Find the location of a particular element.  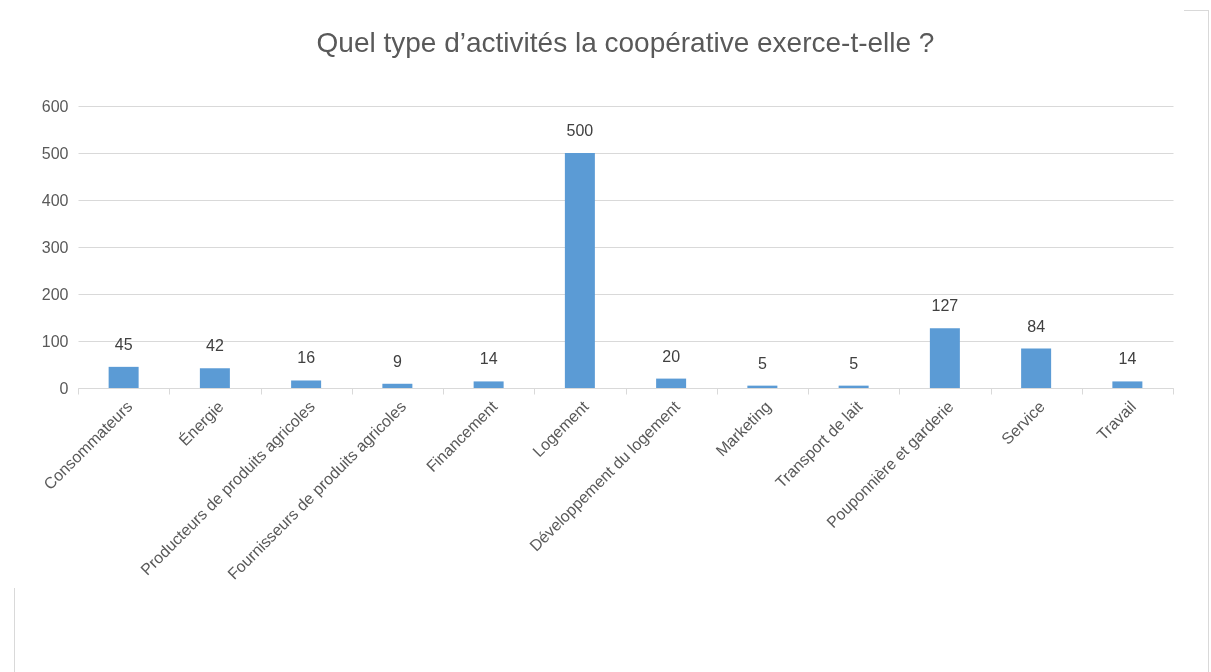

data-label: 84 is located at coordinates (1036, 326).